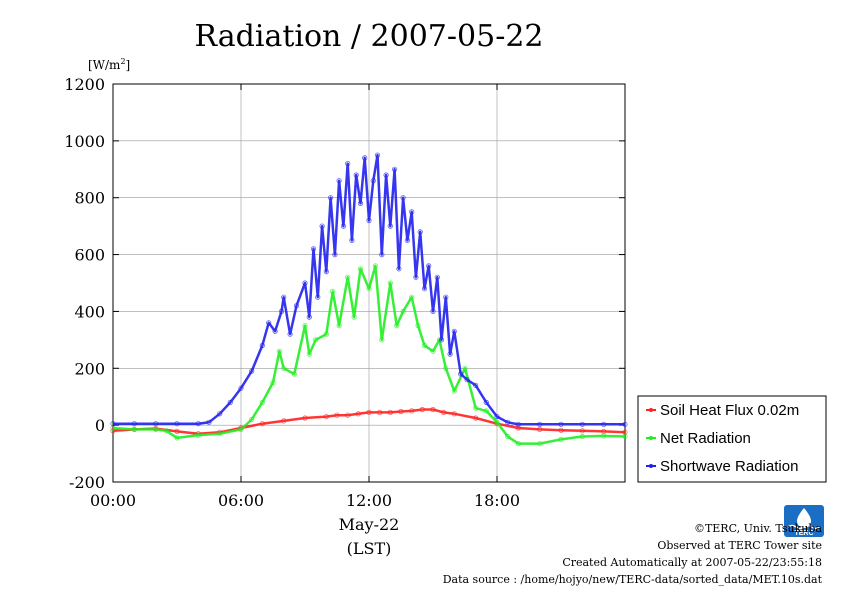  I want to click on chart-title: Radiation / 2007-05-22, so click(368, 36).